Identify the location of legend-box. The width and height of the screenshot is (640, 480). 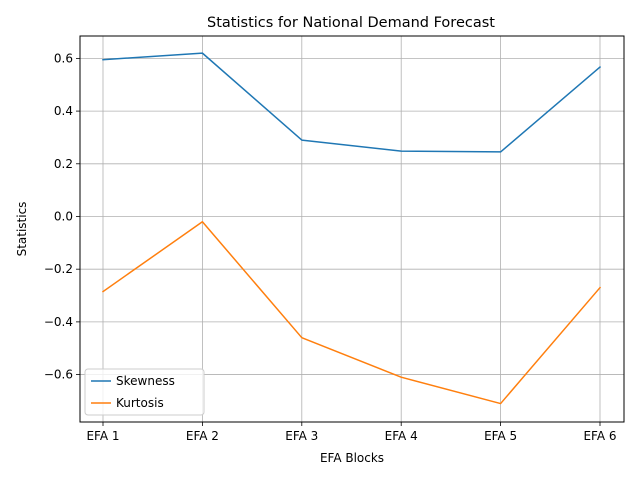
(144, 392).